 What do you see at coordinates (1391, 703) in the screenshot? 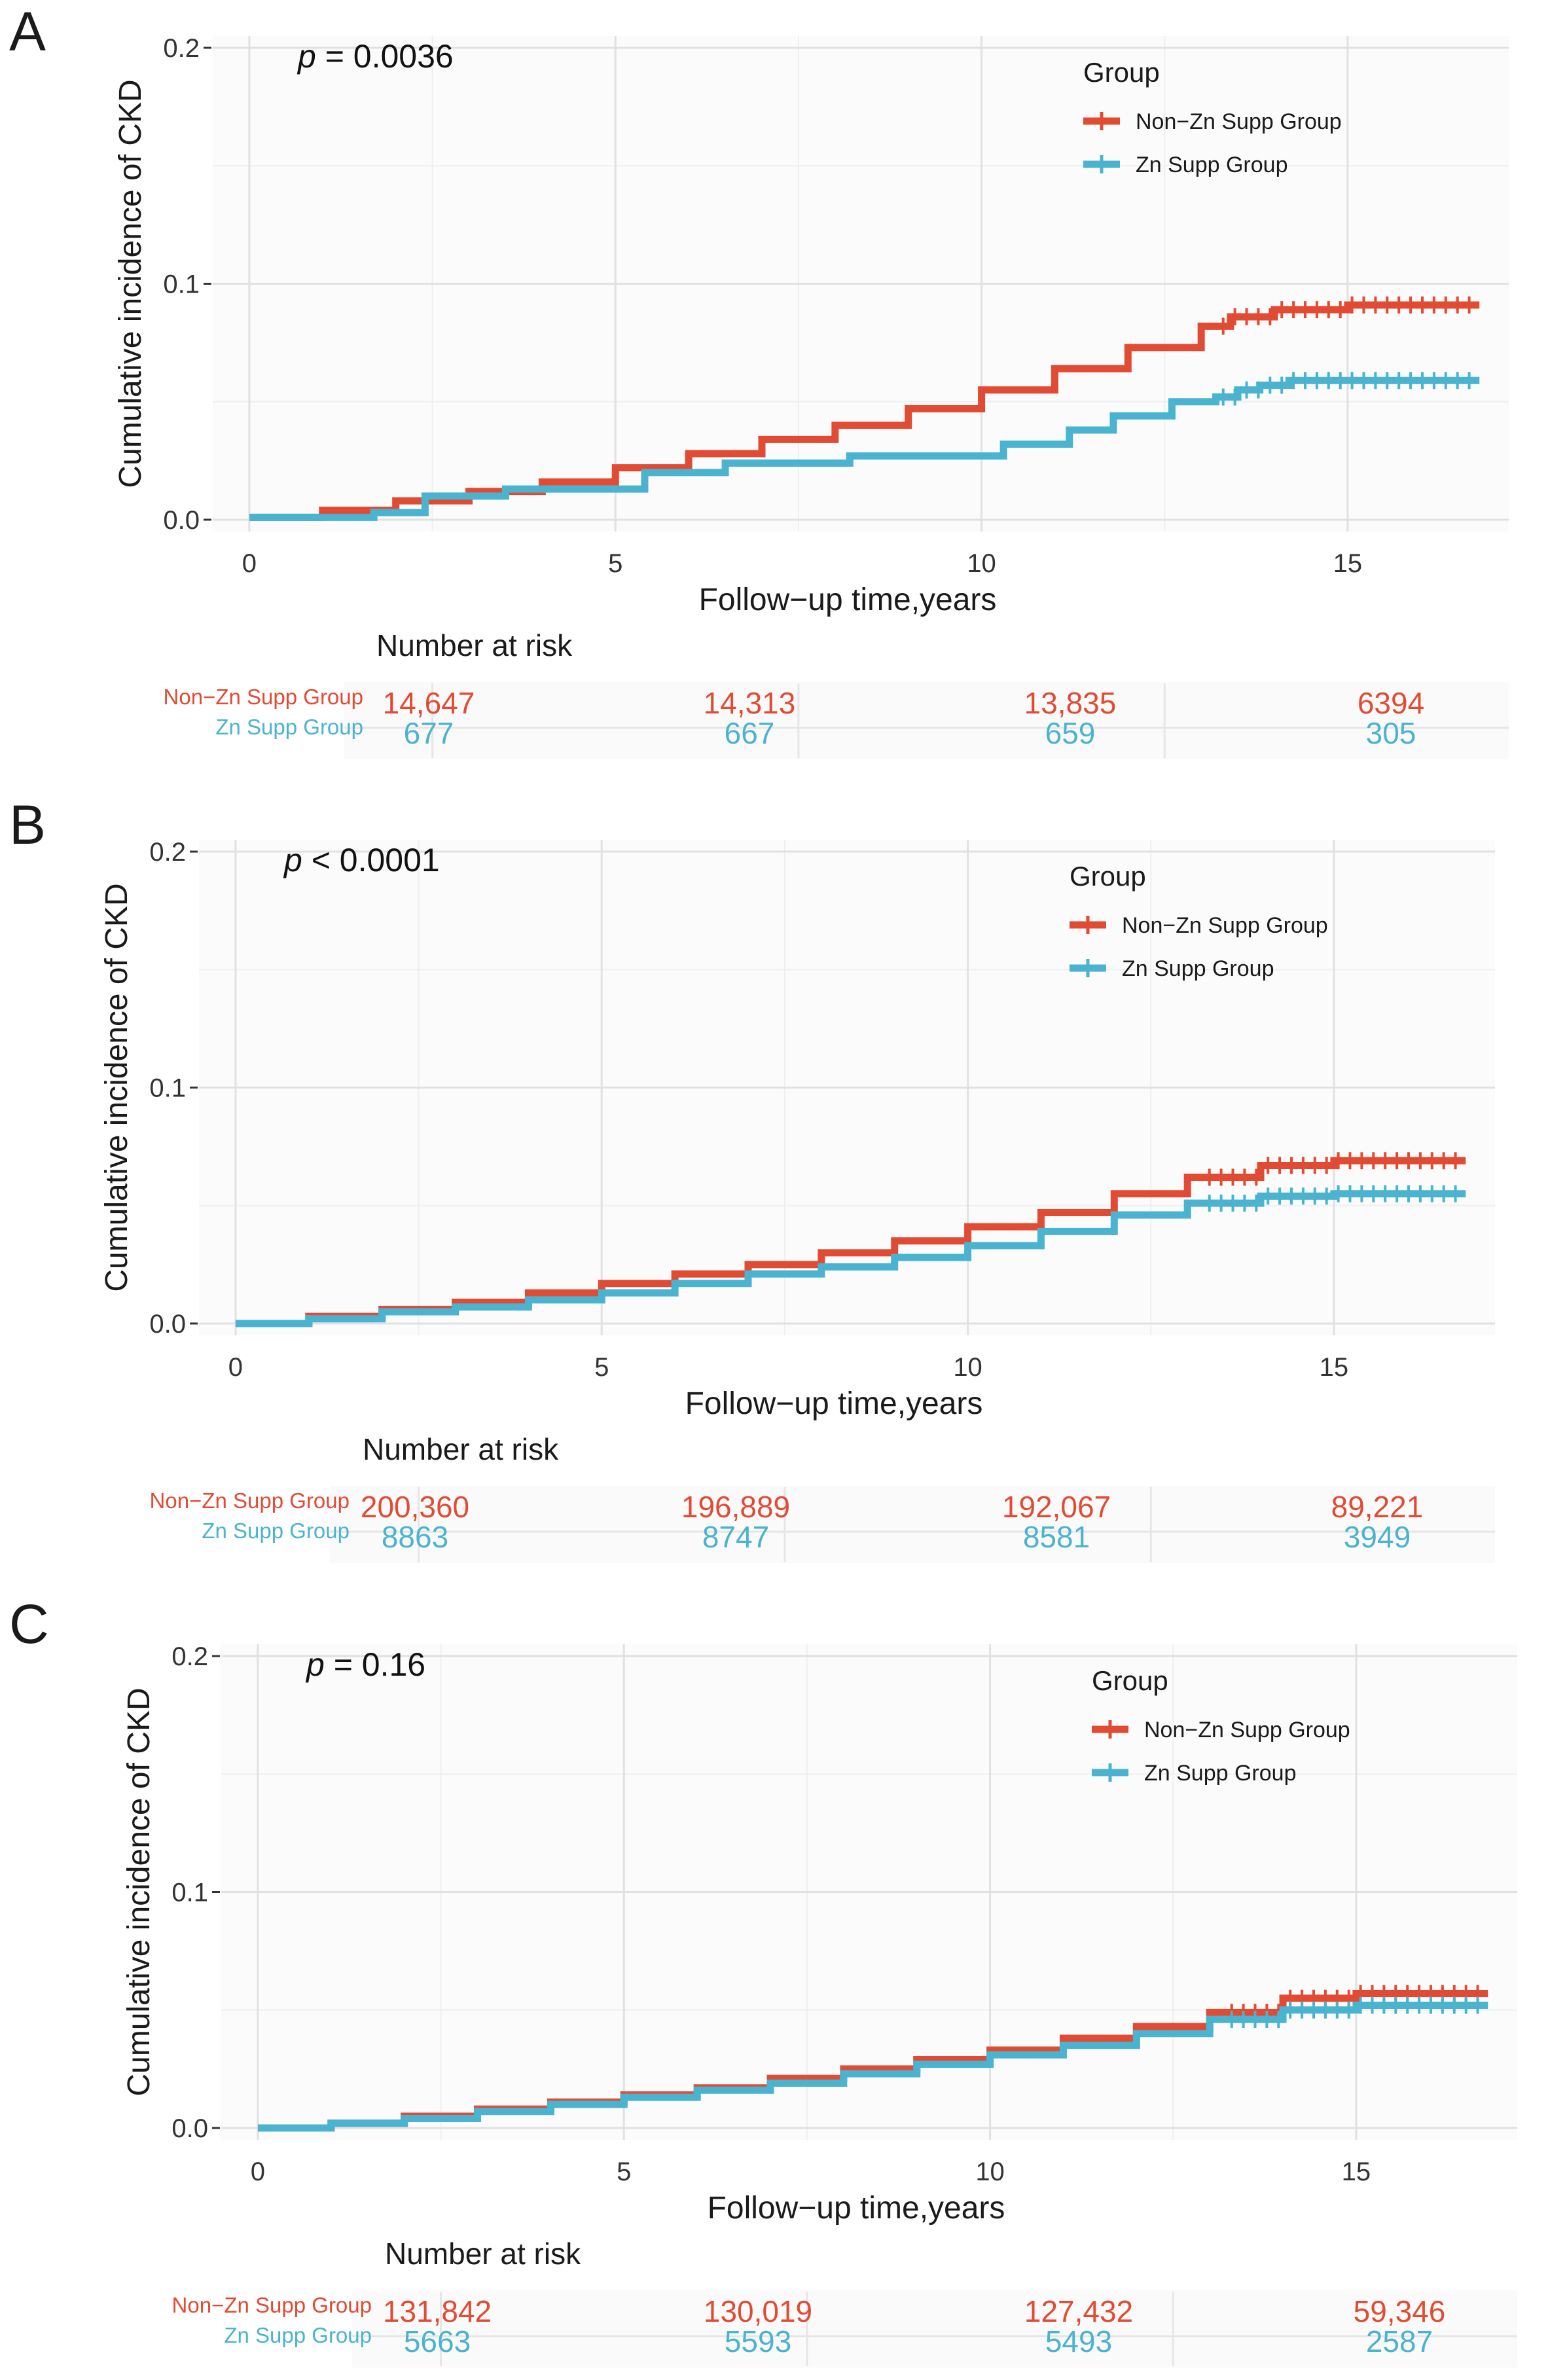
I see `risk-value: 6394` at bounding box center [1391, 703].